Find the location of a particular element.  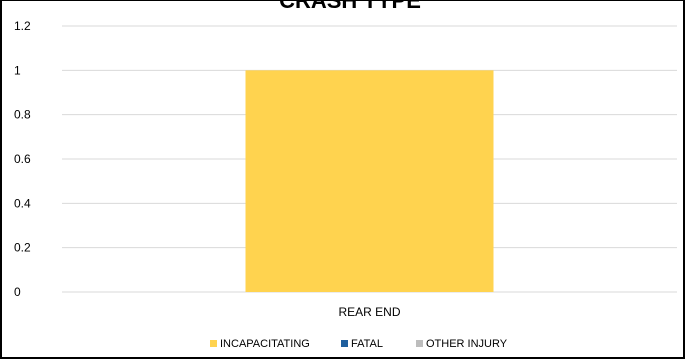

y-tick-label: 1.2 is located at coordinates (22, 26).